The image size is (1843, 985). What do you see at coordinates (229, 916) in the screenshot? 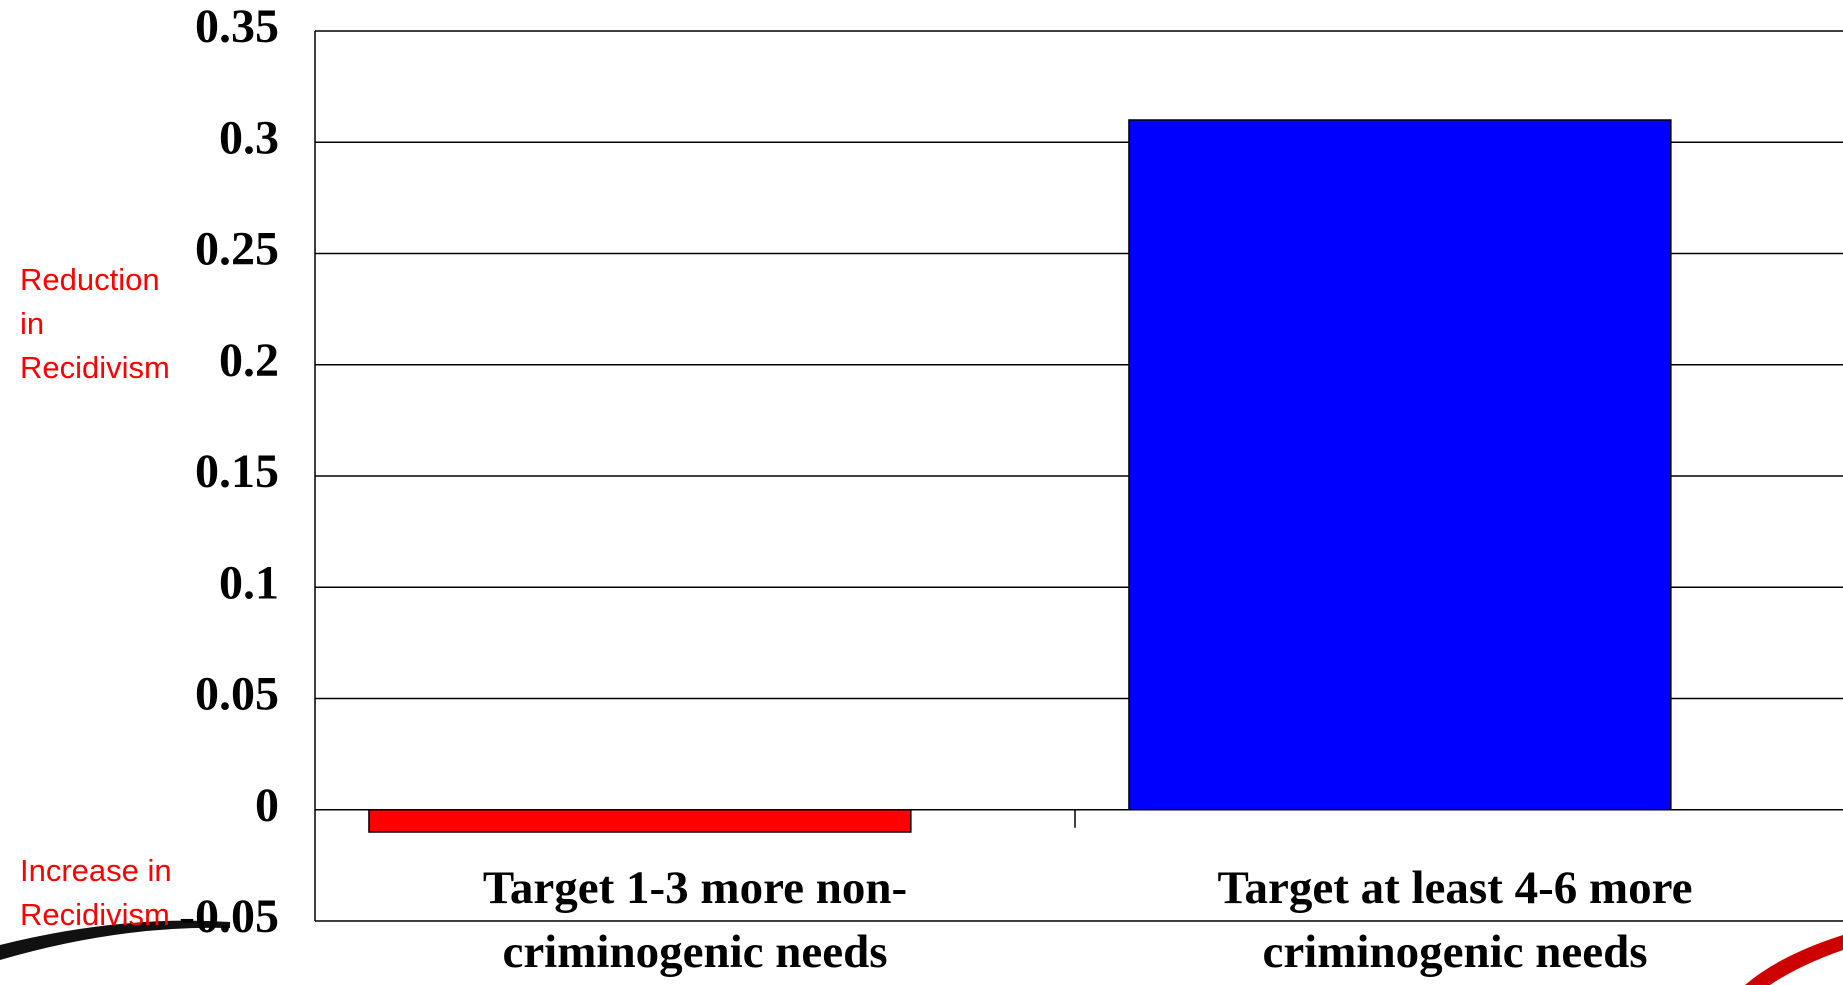
I see `y-tick-label: -0.05` at bounding box center [229, 916].